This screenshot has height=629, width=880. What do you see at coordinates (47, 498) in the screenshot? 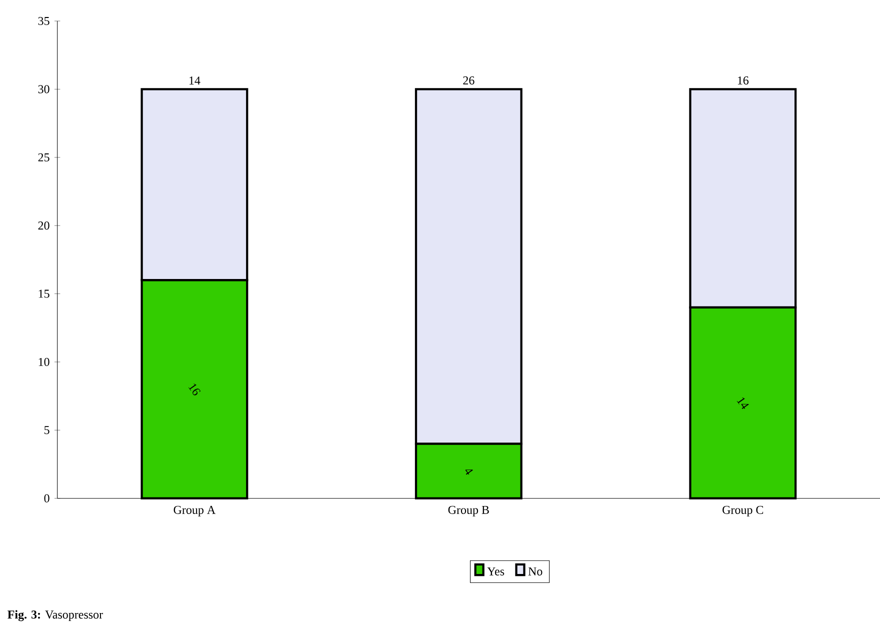
I see `y-tick-label: 0` at bounding box center [47, 498].